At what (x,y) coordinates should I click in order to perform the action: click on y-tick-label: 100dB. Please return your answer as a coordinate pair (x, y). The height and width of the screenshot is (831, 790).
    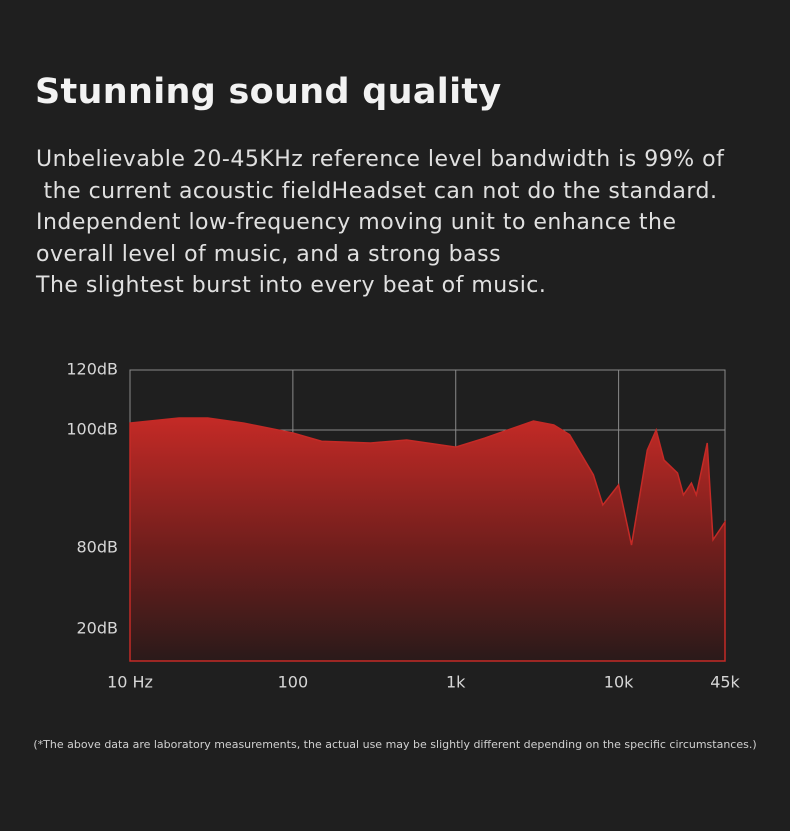
    Looking at the image, I should click on (92, 429).